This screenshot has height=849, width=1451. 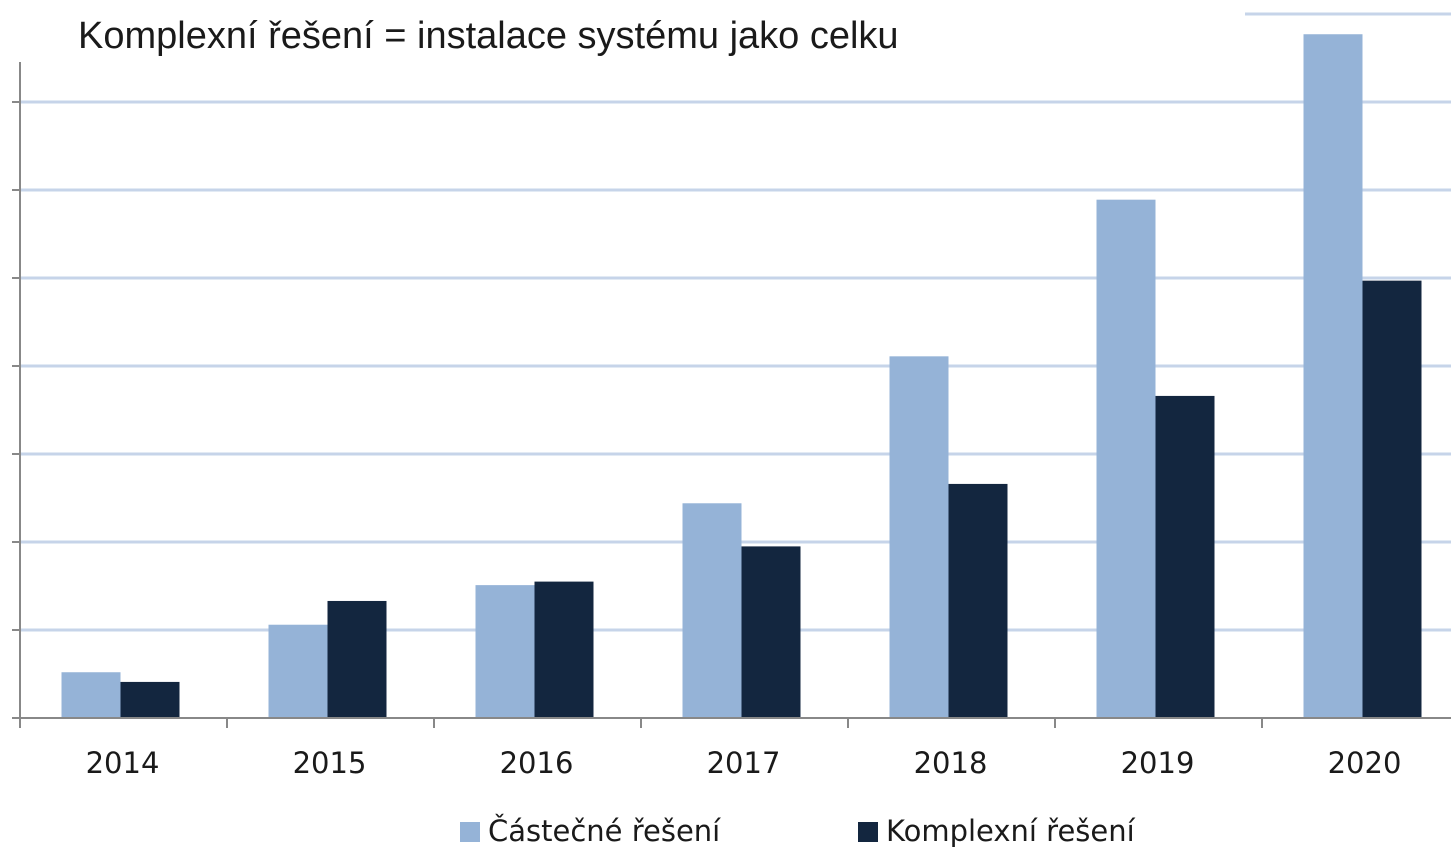 I want to click on legend-label: Částečné řešení, so click(x=604, y=831).